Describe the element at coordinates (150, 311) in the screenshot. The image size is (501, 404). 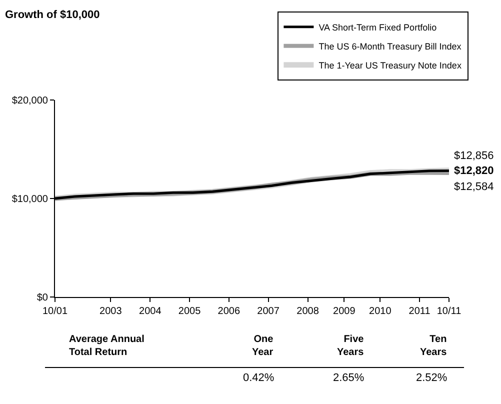
I see `x-tick-label: 2004` at that location.